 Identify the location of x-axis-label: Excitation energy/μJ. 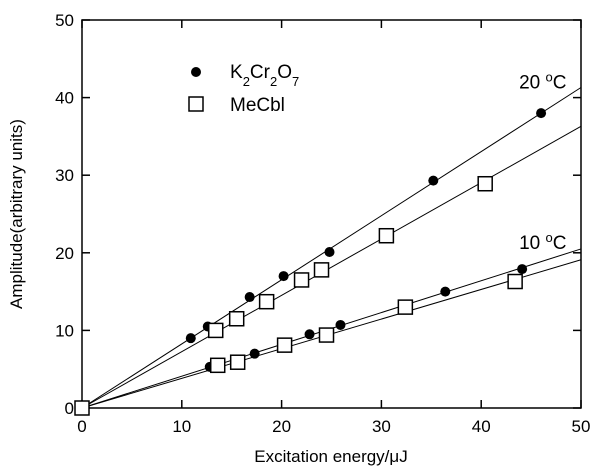
(330, 456).